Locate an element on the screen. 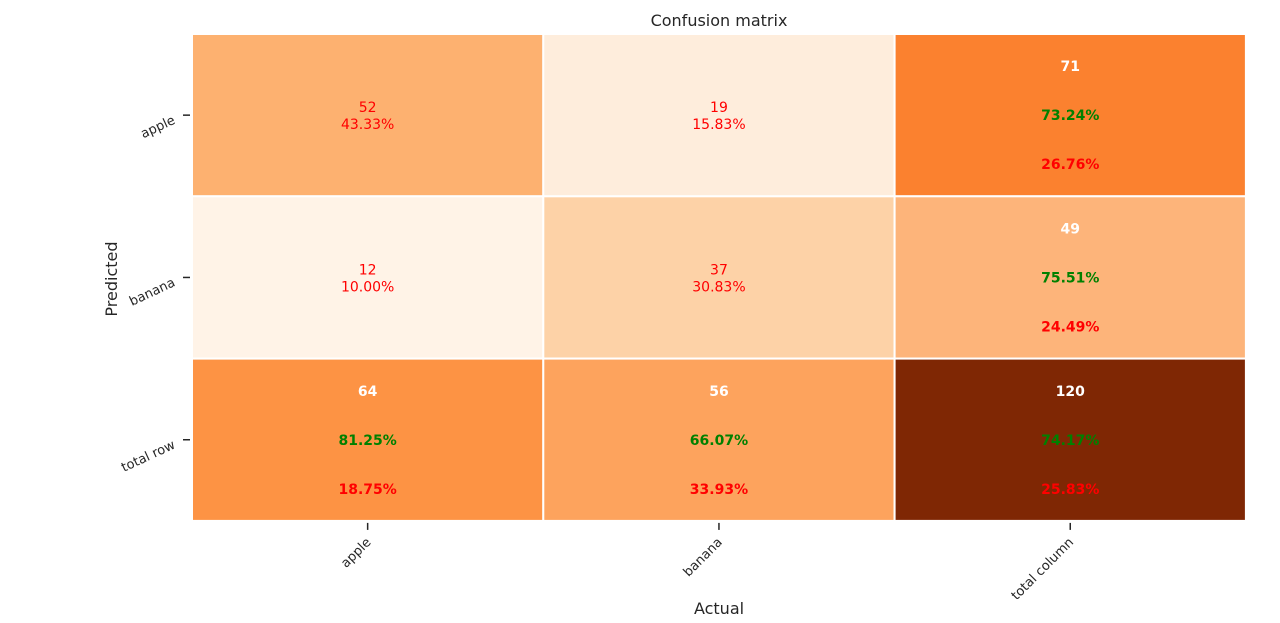  cell-label: 73.24% is located at coordinates (1070, 116).